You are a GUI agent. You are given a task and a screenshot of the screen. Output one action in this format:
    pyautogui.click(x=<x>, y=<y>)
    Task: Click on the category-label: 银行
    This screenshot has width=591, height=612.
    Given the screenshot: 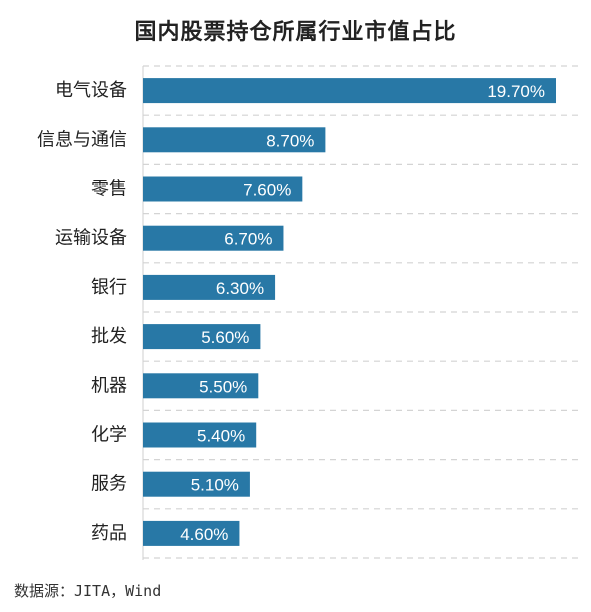 What is the action you would take?
    pyautogui.click(x=109, y=287)
    